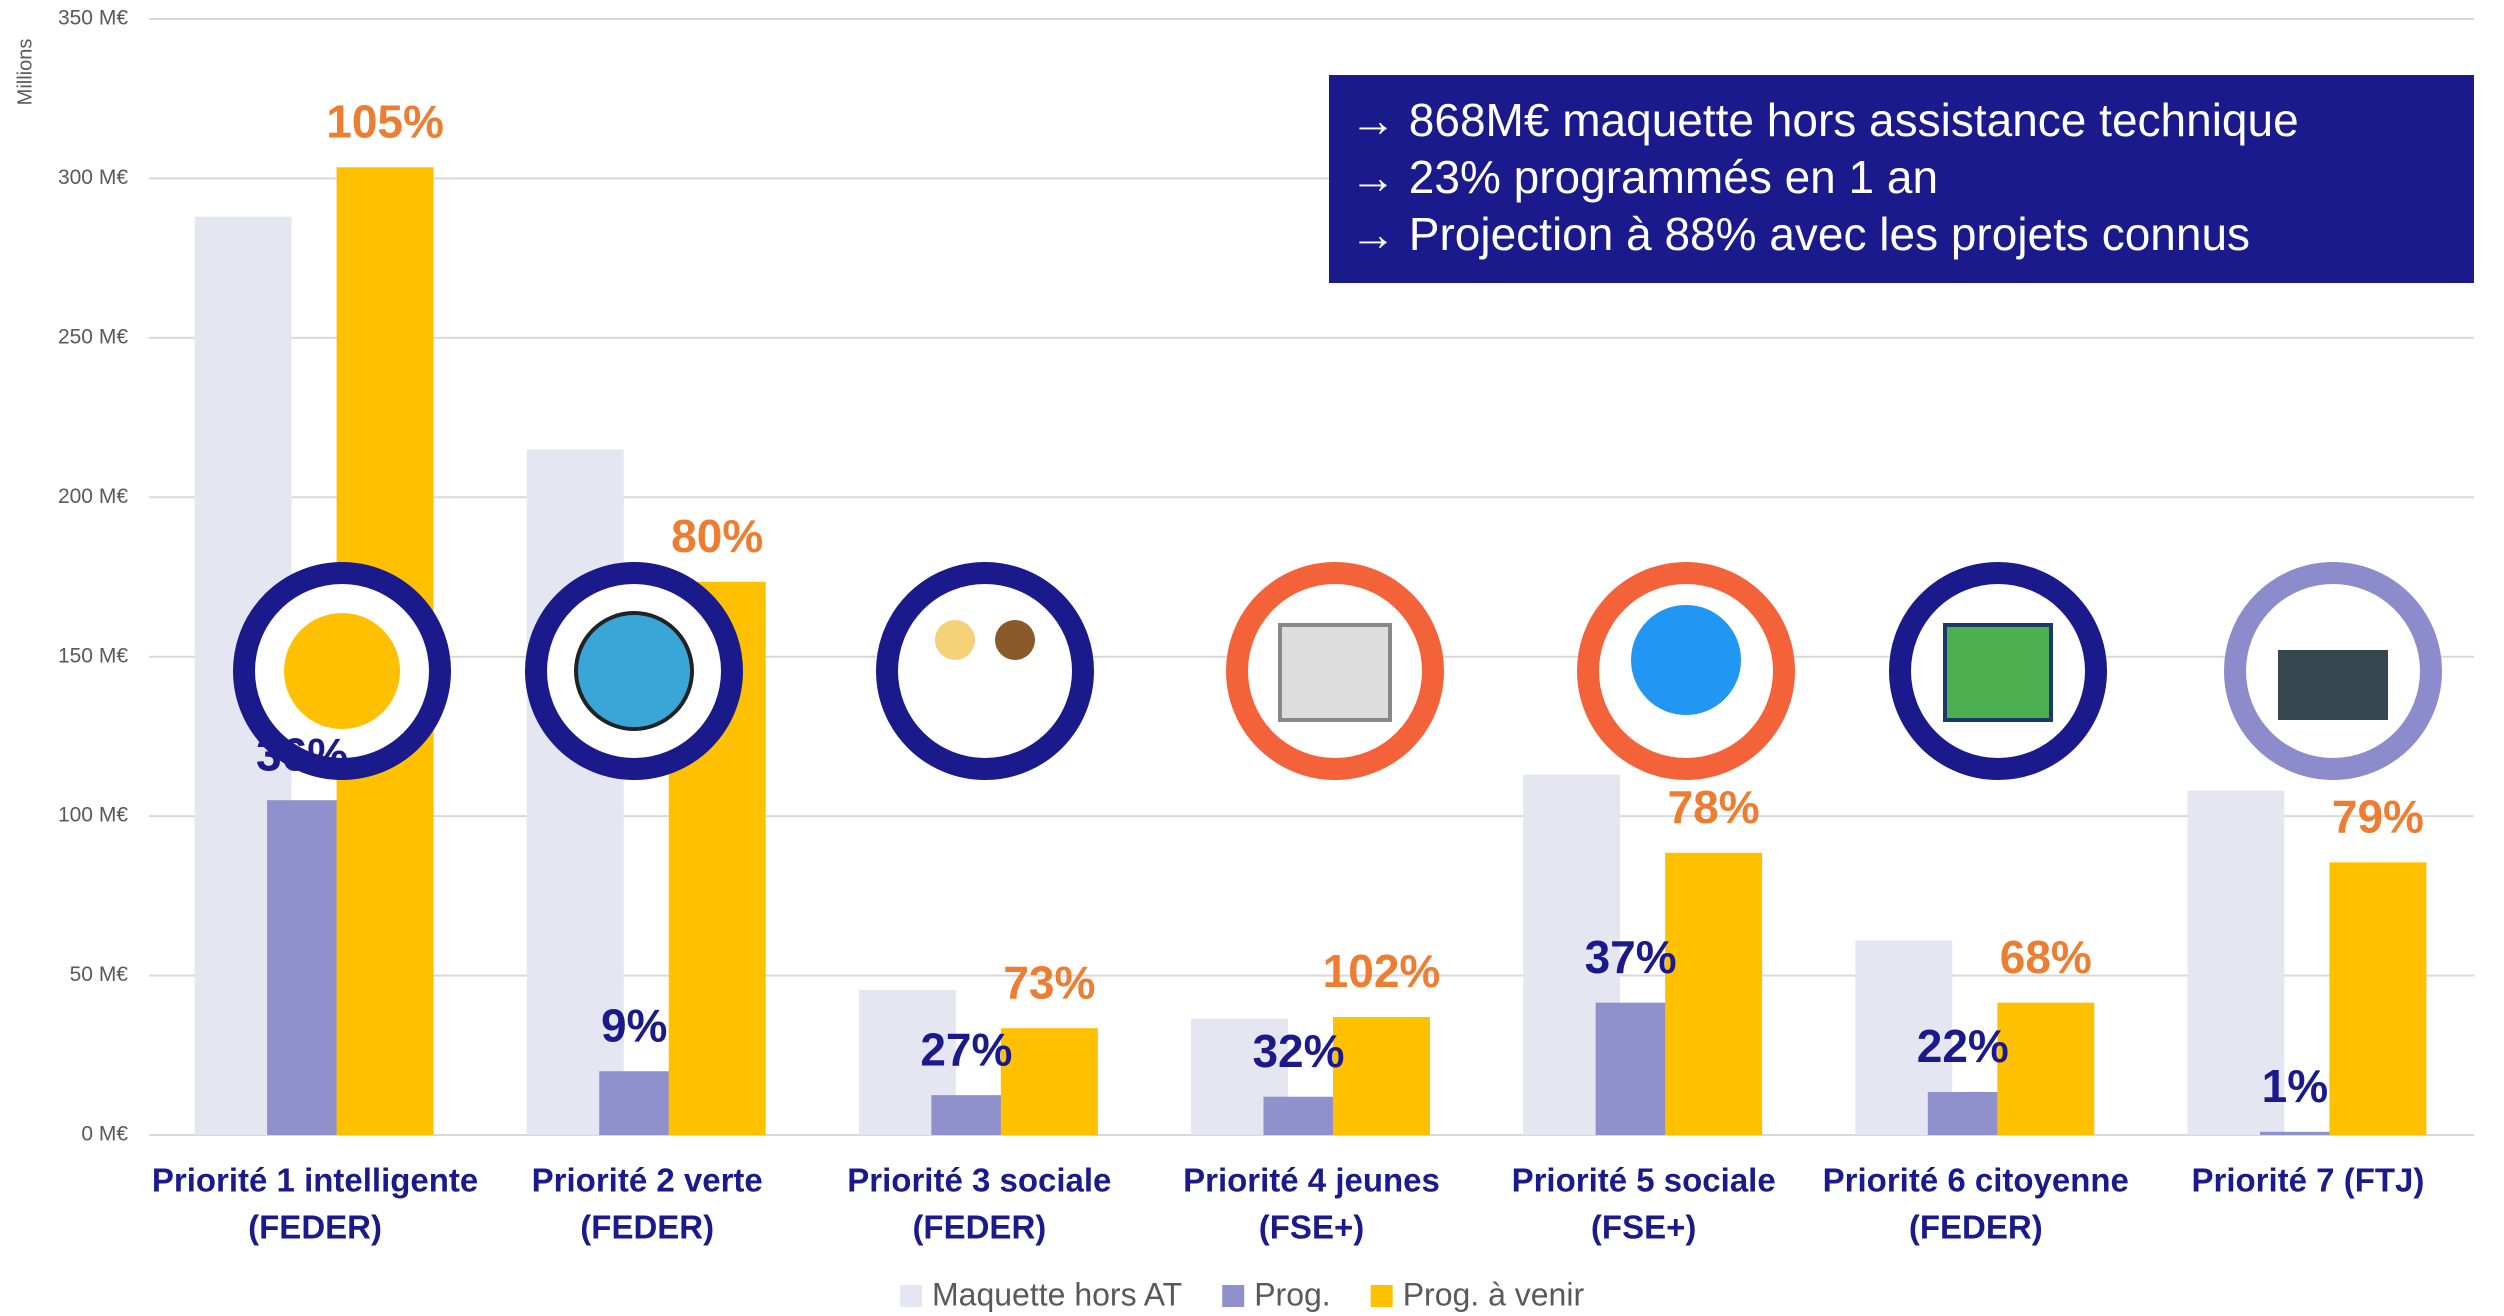  I want to click on data-label: 73%, so click(1049, 982).